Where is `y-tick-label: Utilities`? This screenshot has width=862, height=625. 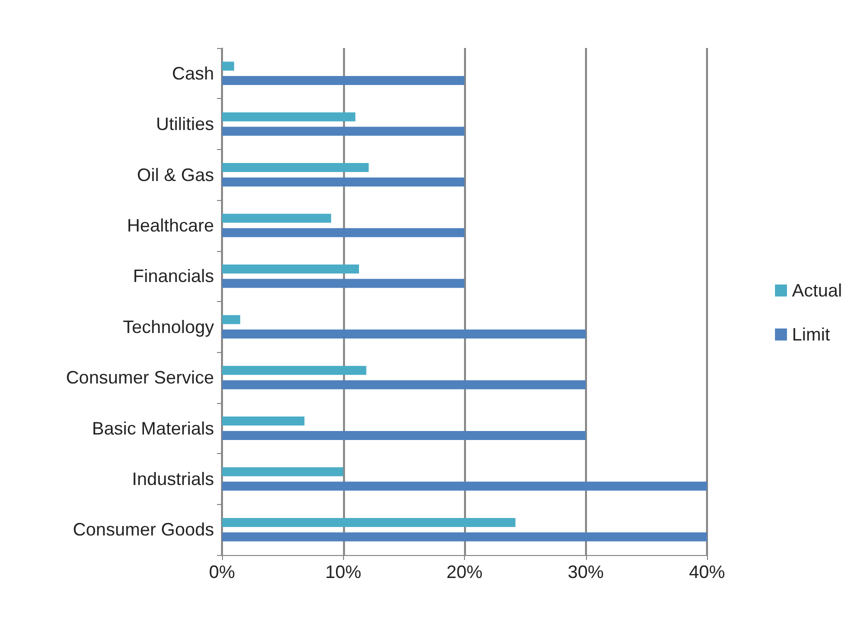 y-tick-label: Utilities is located at coordinates (185, 124).